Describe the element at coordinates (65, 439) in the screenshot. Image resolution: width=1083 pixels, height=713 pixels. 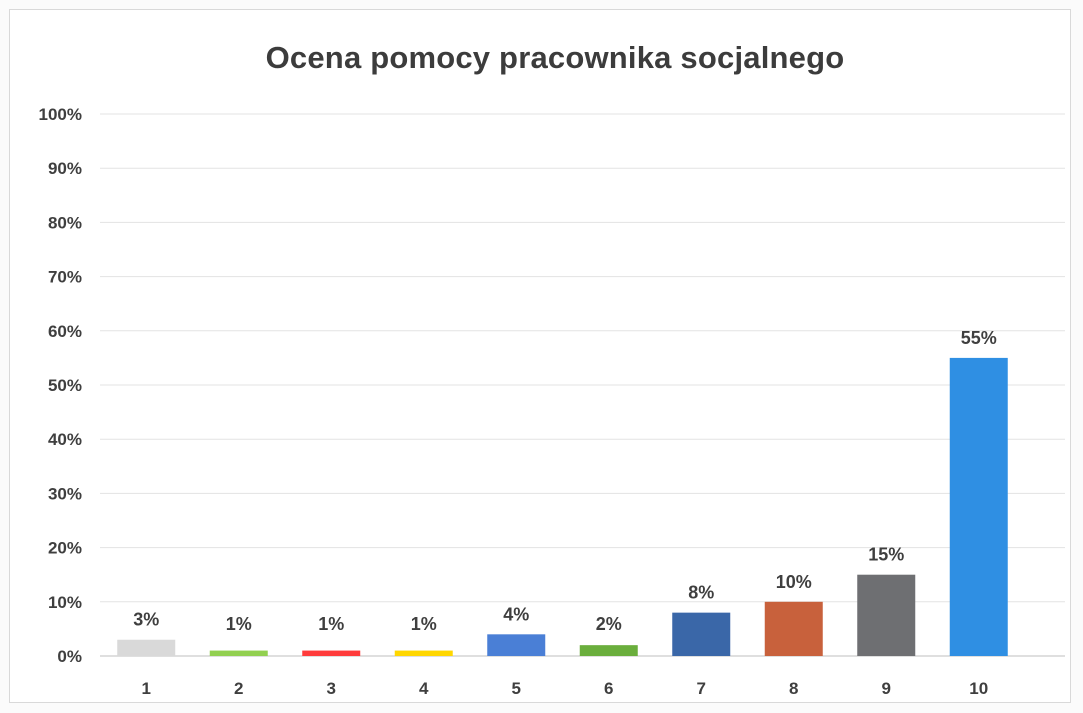
I see `y-tick-label: 40%` at that location.